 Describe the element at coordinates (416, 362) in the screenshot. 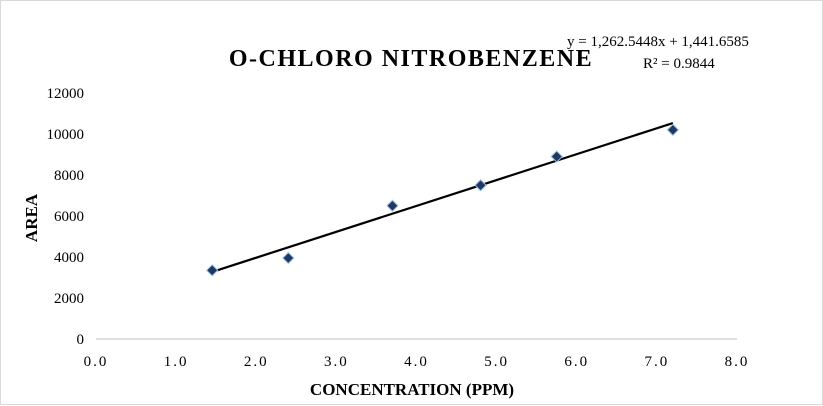

I see `x-tick-label: 4.0` at that location.